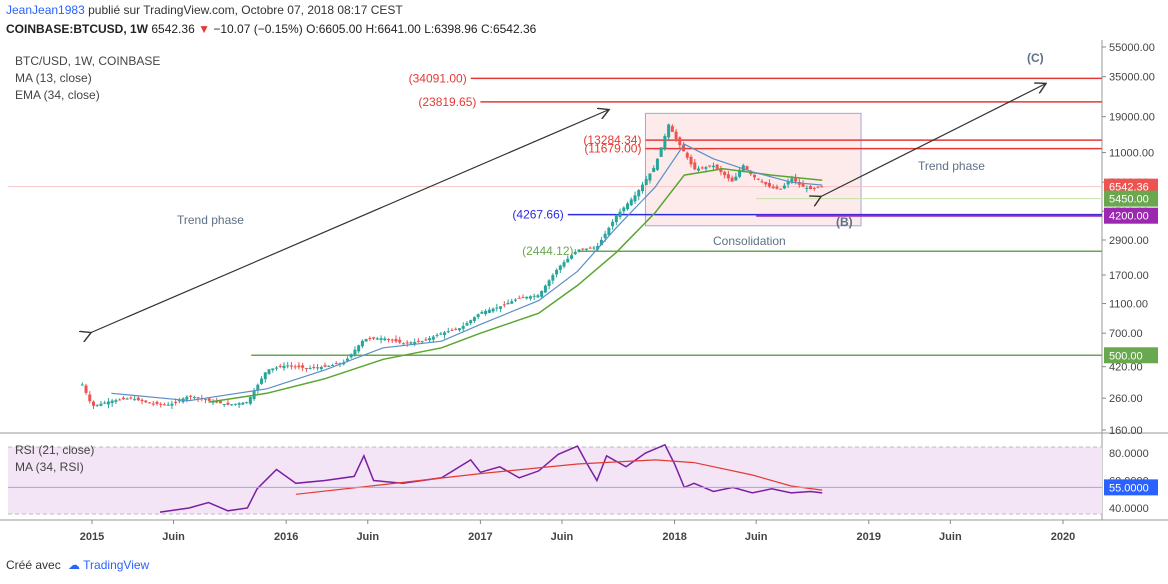 This screenshot has width=1168, height=584. What do you see at coordinates (45, 10) in the screenshot?
I see `author-link: JeanJean1983` at bounding box center [45, 10].